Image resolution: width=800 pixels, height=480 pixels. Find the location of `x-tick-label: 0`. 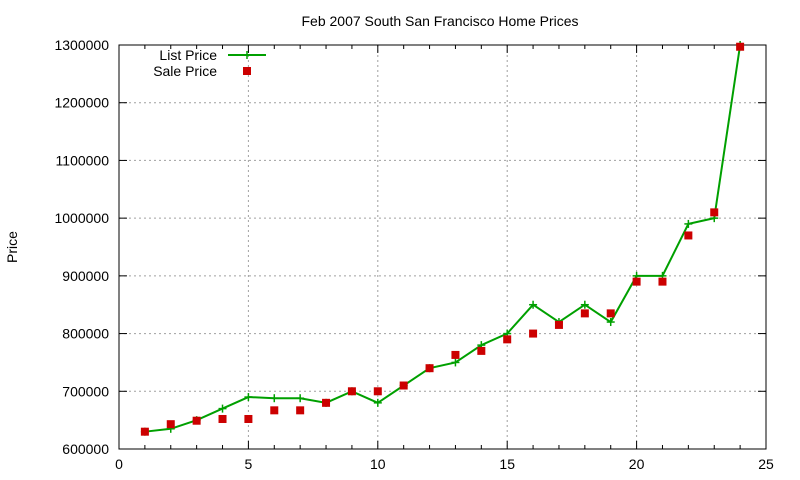

x-tick-label: 0 is located at coordinates (119, 464).